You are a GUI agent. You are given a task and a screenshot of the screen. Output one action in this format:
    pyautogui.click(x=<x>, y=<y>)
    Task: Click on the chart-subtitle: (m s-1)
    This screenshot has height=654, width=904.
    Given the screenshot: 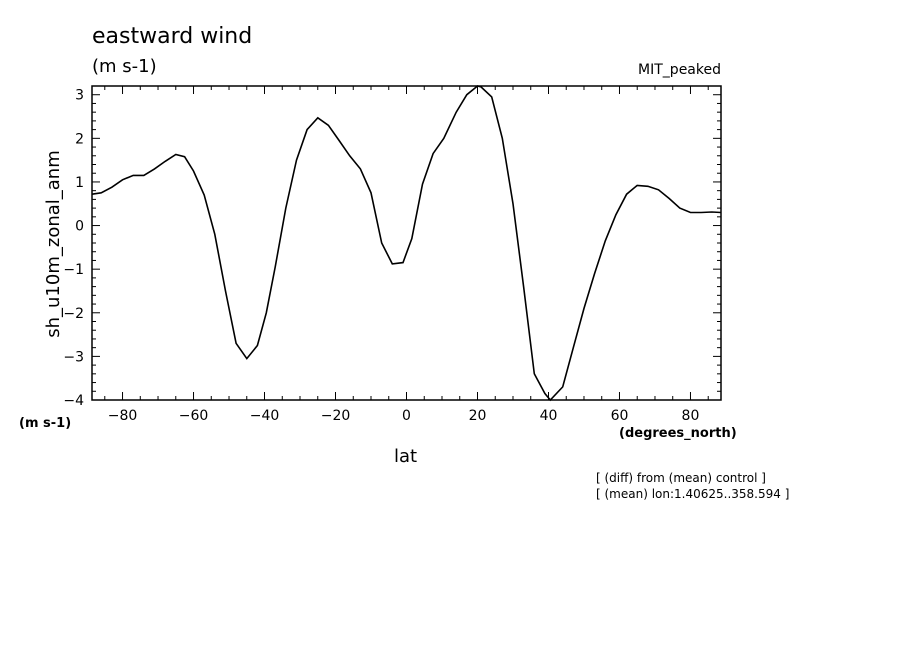 What is the action you would take?
    pyautogui.click(x=124, y=66)
    